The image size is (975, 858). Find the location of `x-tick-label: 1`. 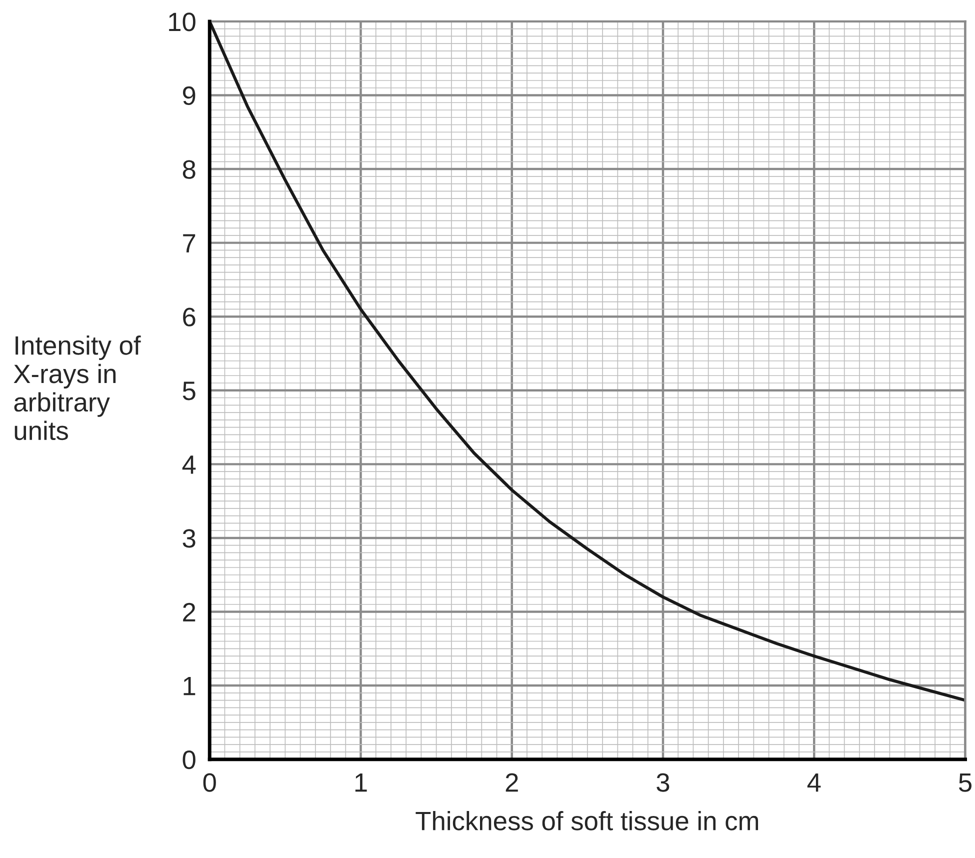

x-tick-label: 1 is located at coordinates (361, 782).